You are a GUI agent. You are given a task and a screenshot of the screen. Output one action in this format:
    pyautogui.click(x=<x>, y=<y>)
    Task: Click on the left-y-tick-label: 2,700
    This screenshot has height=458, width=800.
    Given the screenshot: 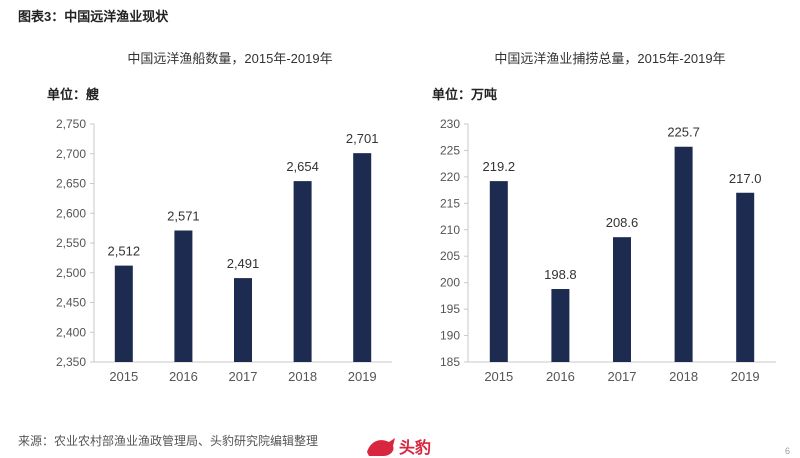 What is the action you would take?
    pyautogui.click(x=71, y=154)
    